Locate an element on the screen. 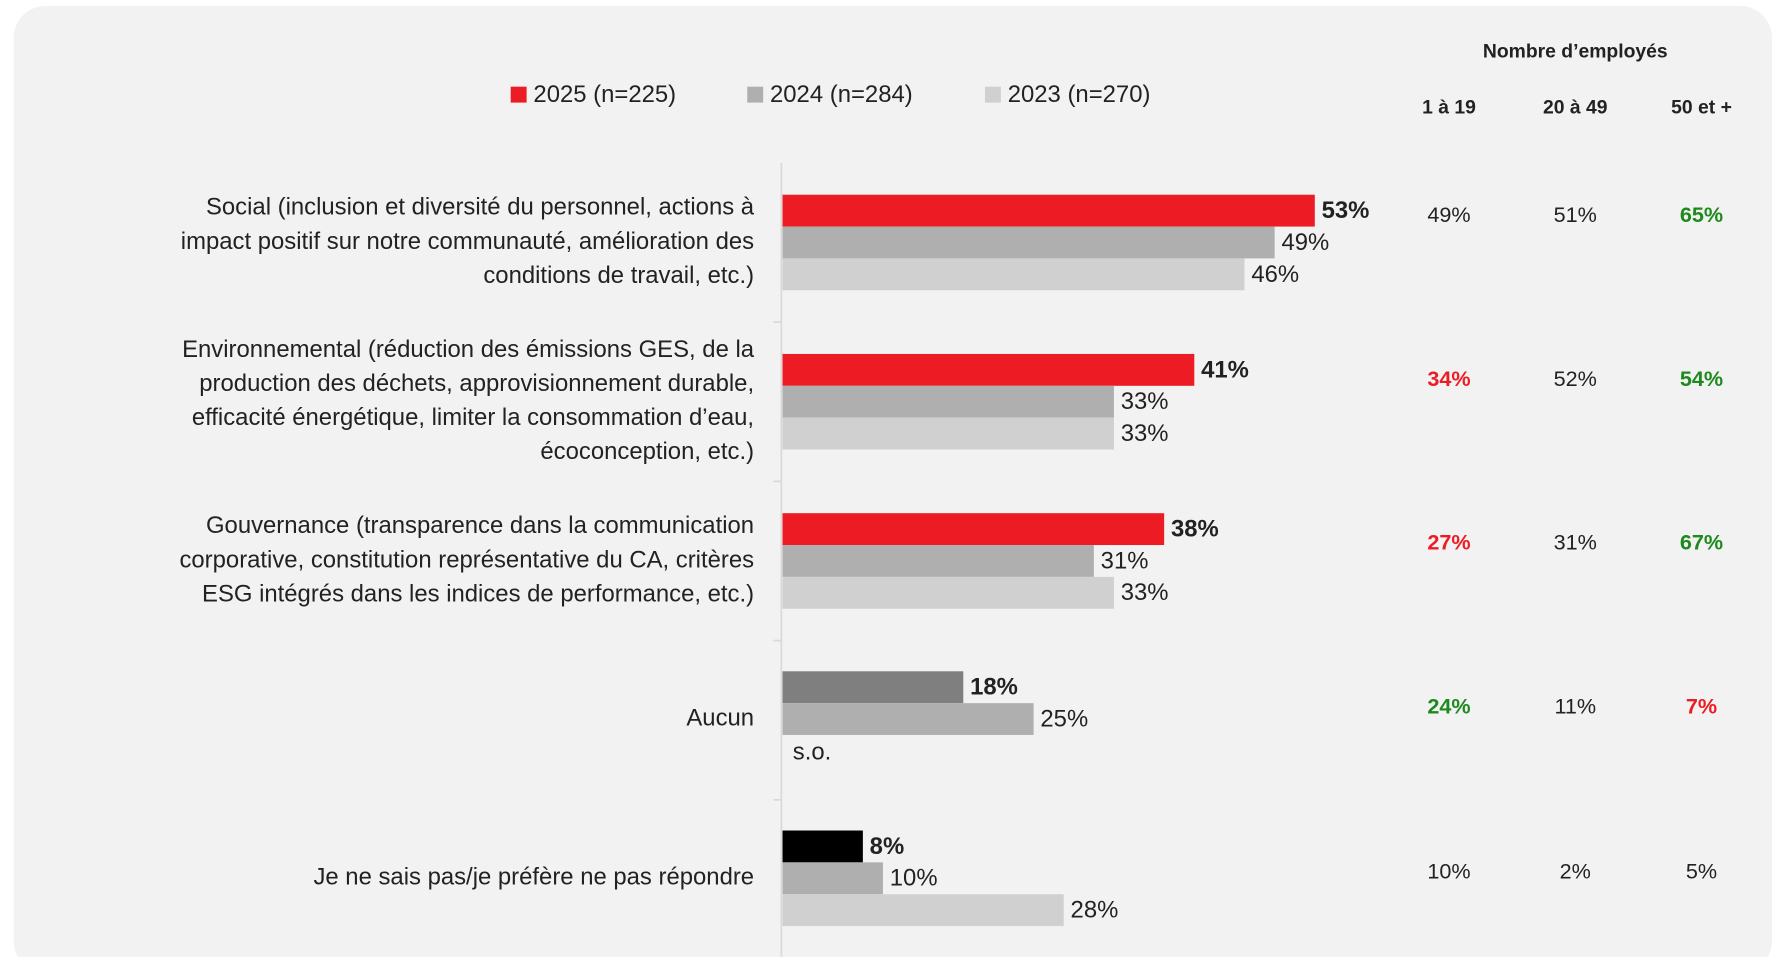 The width and height of the screenshot is (1780, 957). table-cell: 11% is located at coordinates (1575, 705).